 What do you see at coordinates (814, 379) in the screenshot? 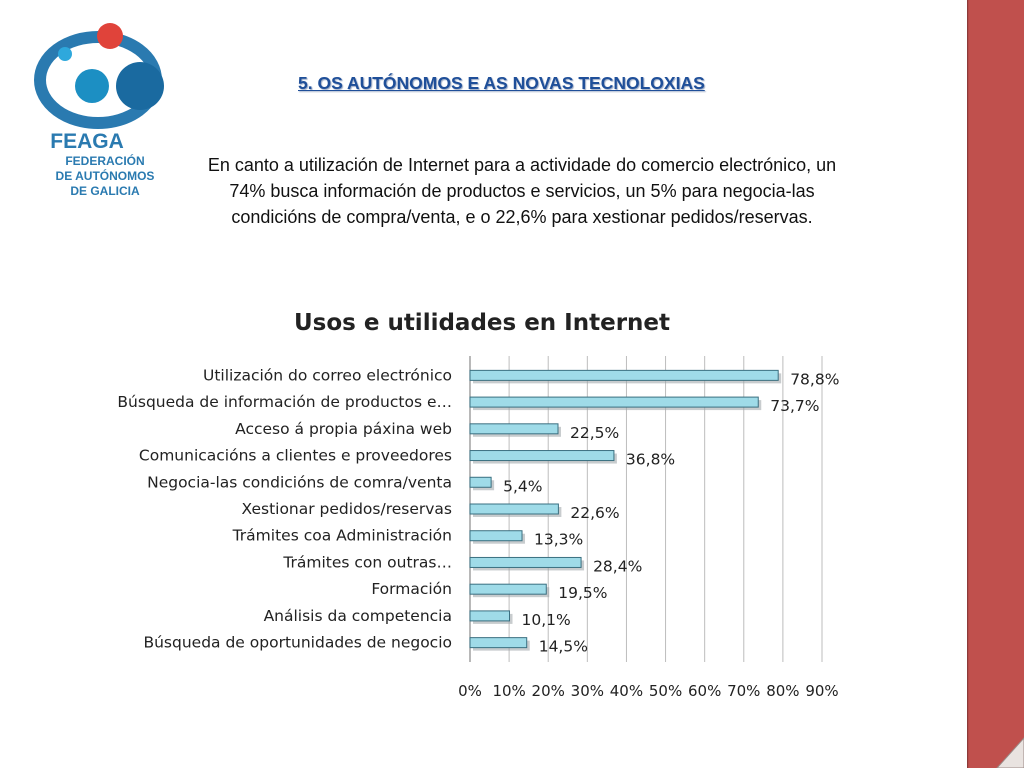
I see `value-label: 78,8%` at bounding box center [814, 379].